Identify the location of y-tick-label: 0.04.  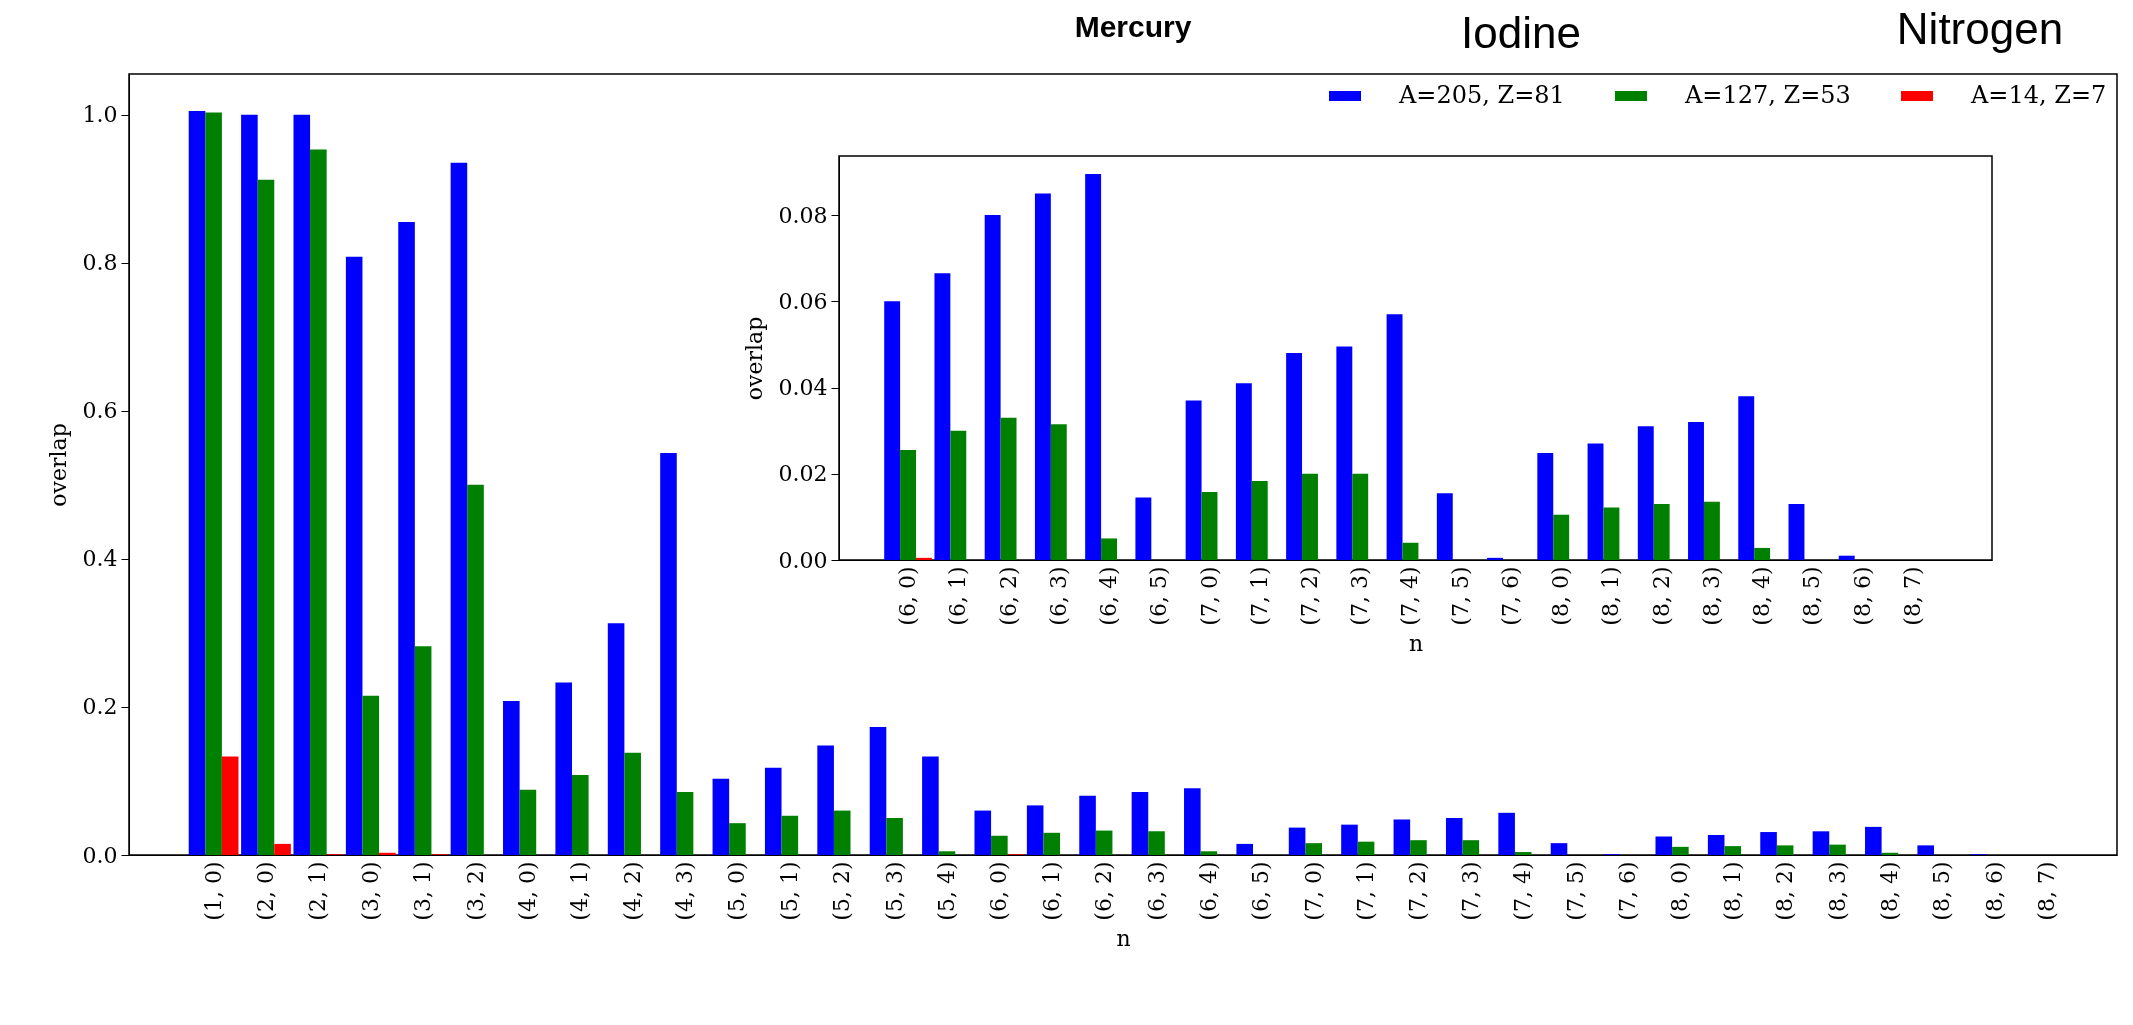
(803, 388).